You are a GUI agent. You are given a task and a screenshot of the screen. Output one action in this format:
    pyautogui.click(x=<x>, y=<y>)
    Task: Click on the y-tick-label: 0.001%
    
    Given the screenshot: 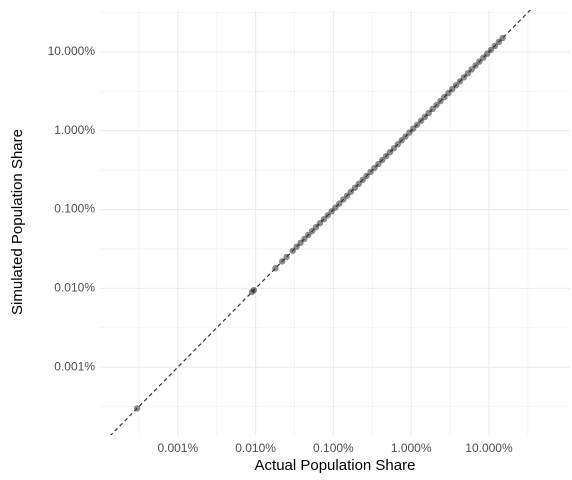 What is the action you would take?
    pyautogui.click(x=74, y=366)
    